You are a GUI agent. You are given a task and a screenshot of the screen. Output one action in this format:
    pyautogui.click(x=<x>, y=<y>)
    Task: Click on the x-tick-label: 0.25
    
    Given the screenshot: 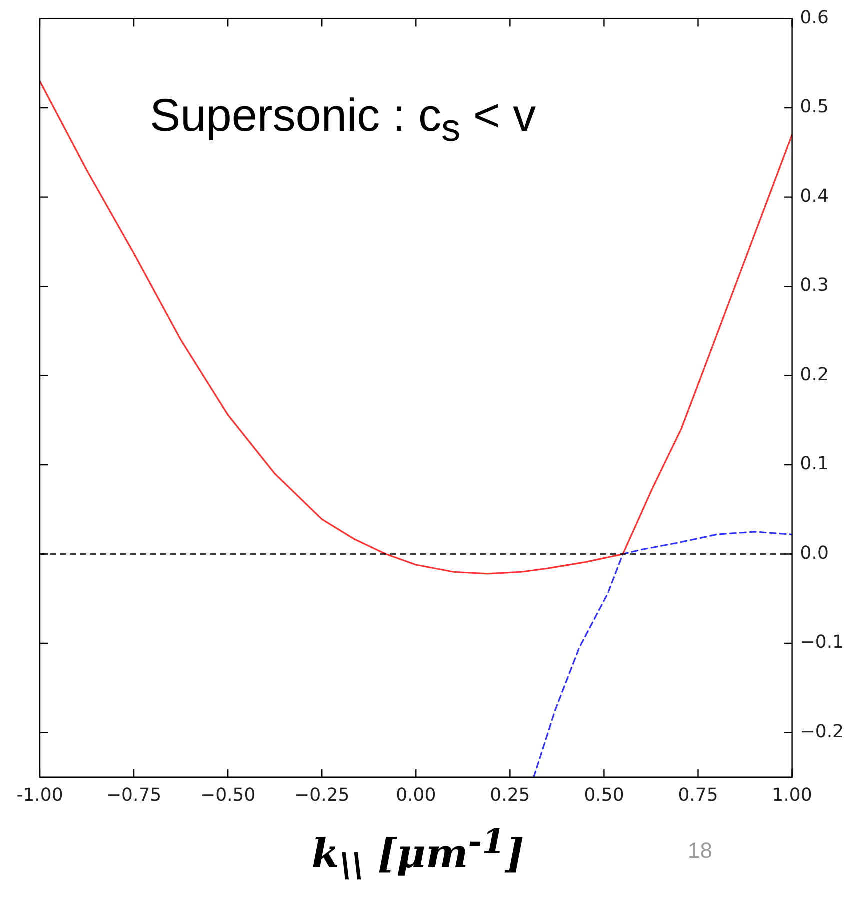 What is the action you would take?
    pyautogui.click(x=510, y=795)
    